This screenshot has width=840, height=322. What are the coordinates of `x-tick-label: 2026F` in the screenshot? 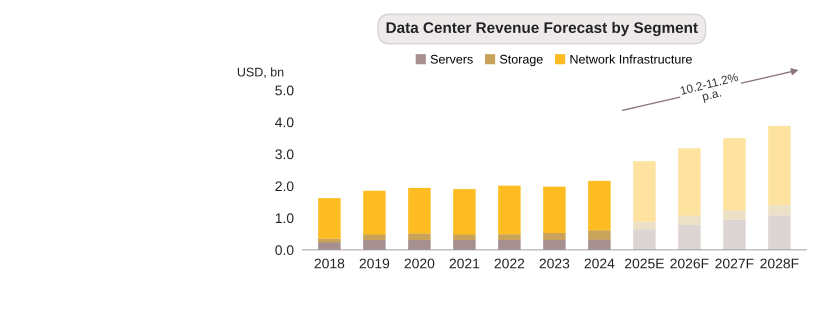 It's located at (689, 263).